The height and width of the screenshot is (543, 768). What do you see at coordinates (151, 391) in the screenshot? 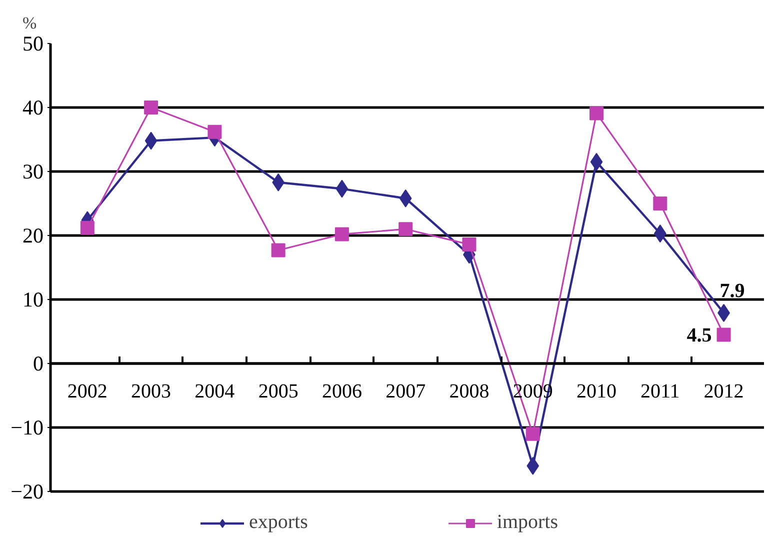
I see `x-tick-label: 2003` at bounding box center [151, 391].